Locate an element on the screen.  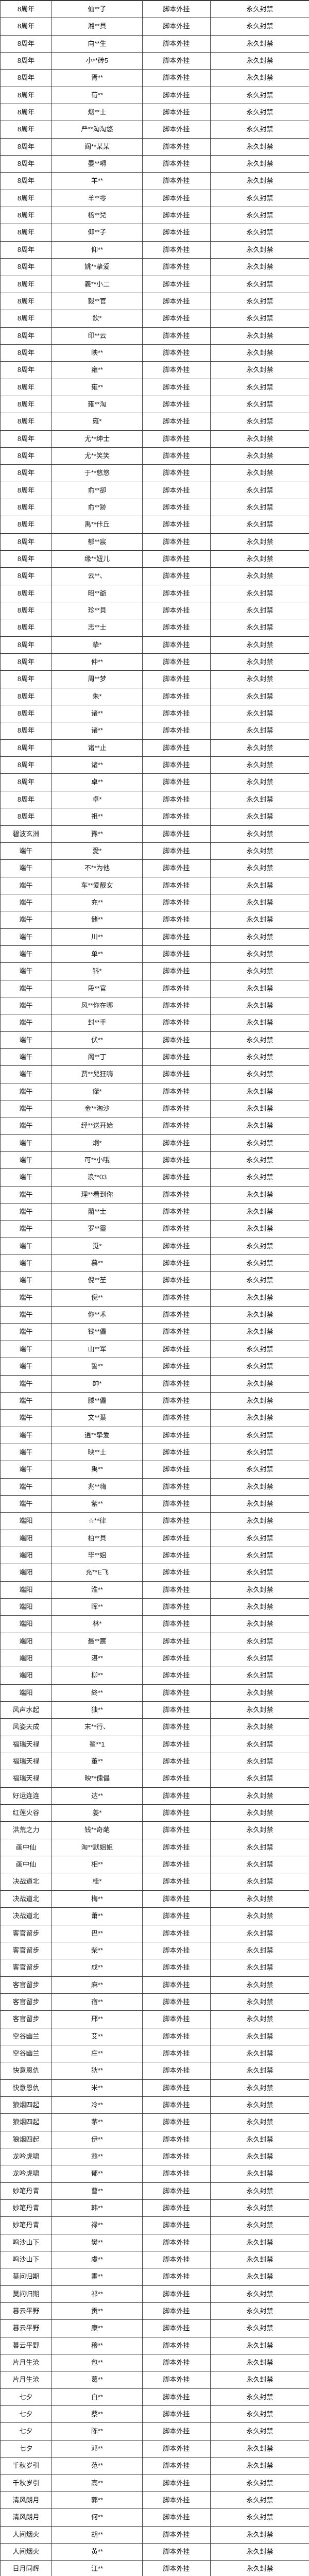
table-row: 8周年 云**、 脚本外挂 永久封禁 is located at coordinates (154, 576).